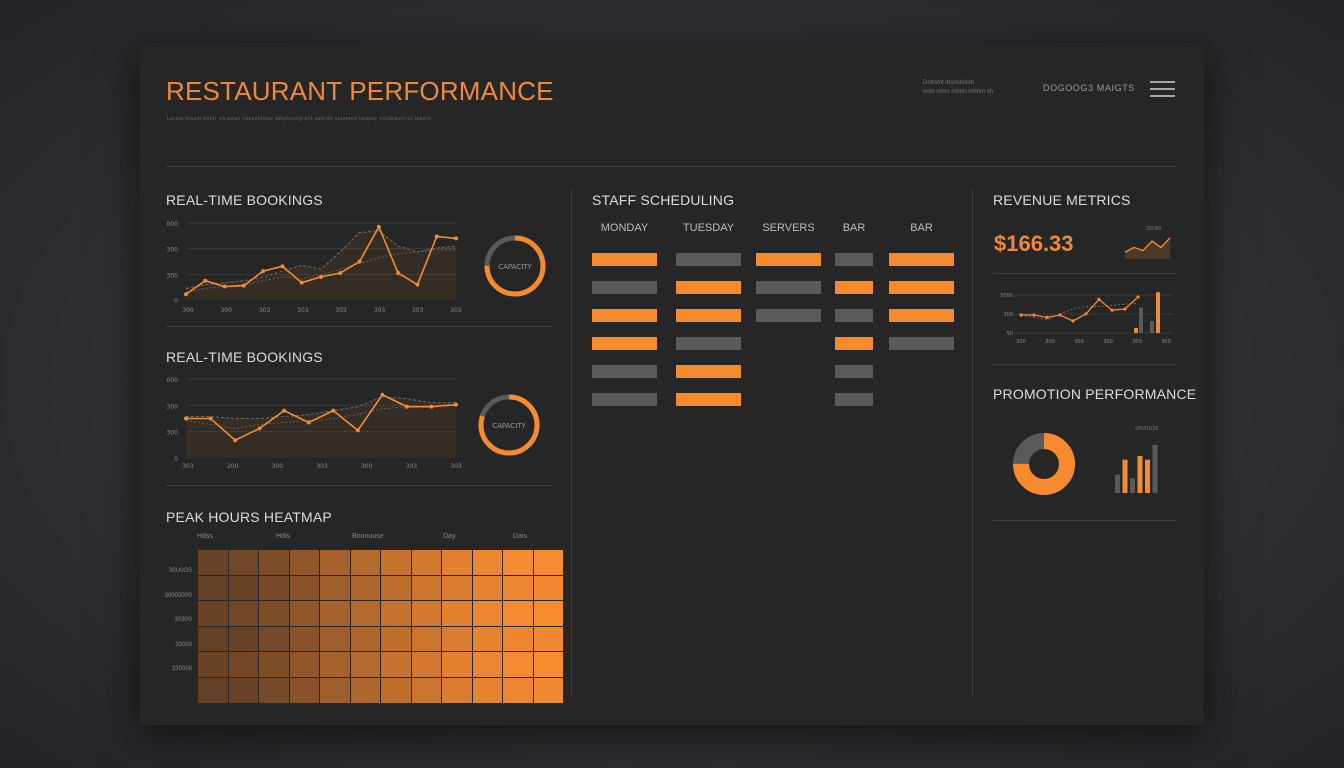  I want to click on header-right-label: DOGOOG3 MAIGTS, so click(1089, 88).